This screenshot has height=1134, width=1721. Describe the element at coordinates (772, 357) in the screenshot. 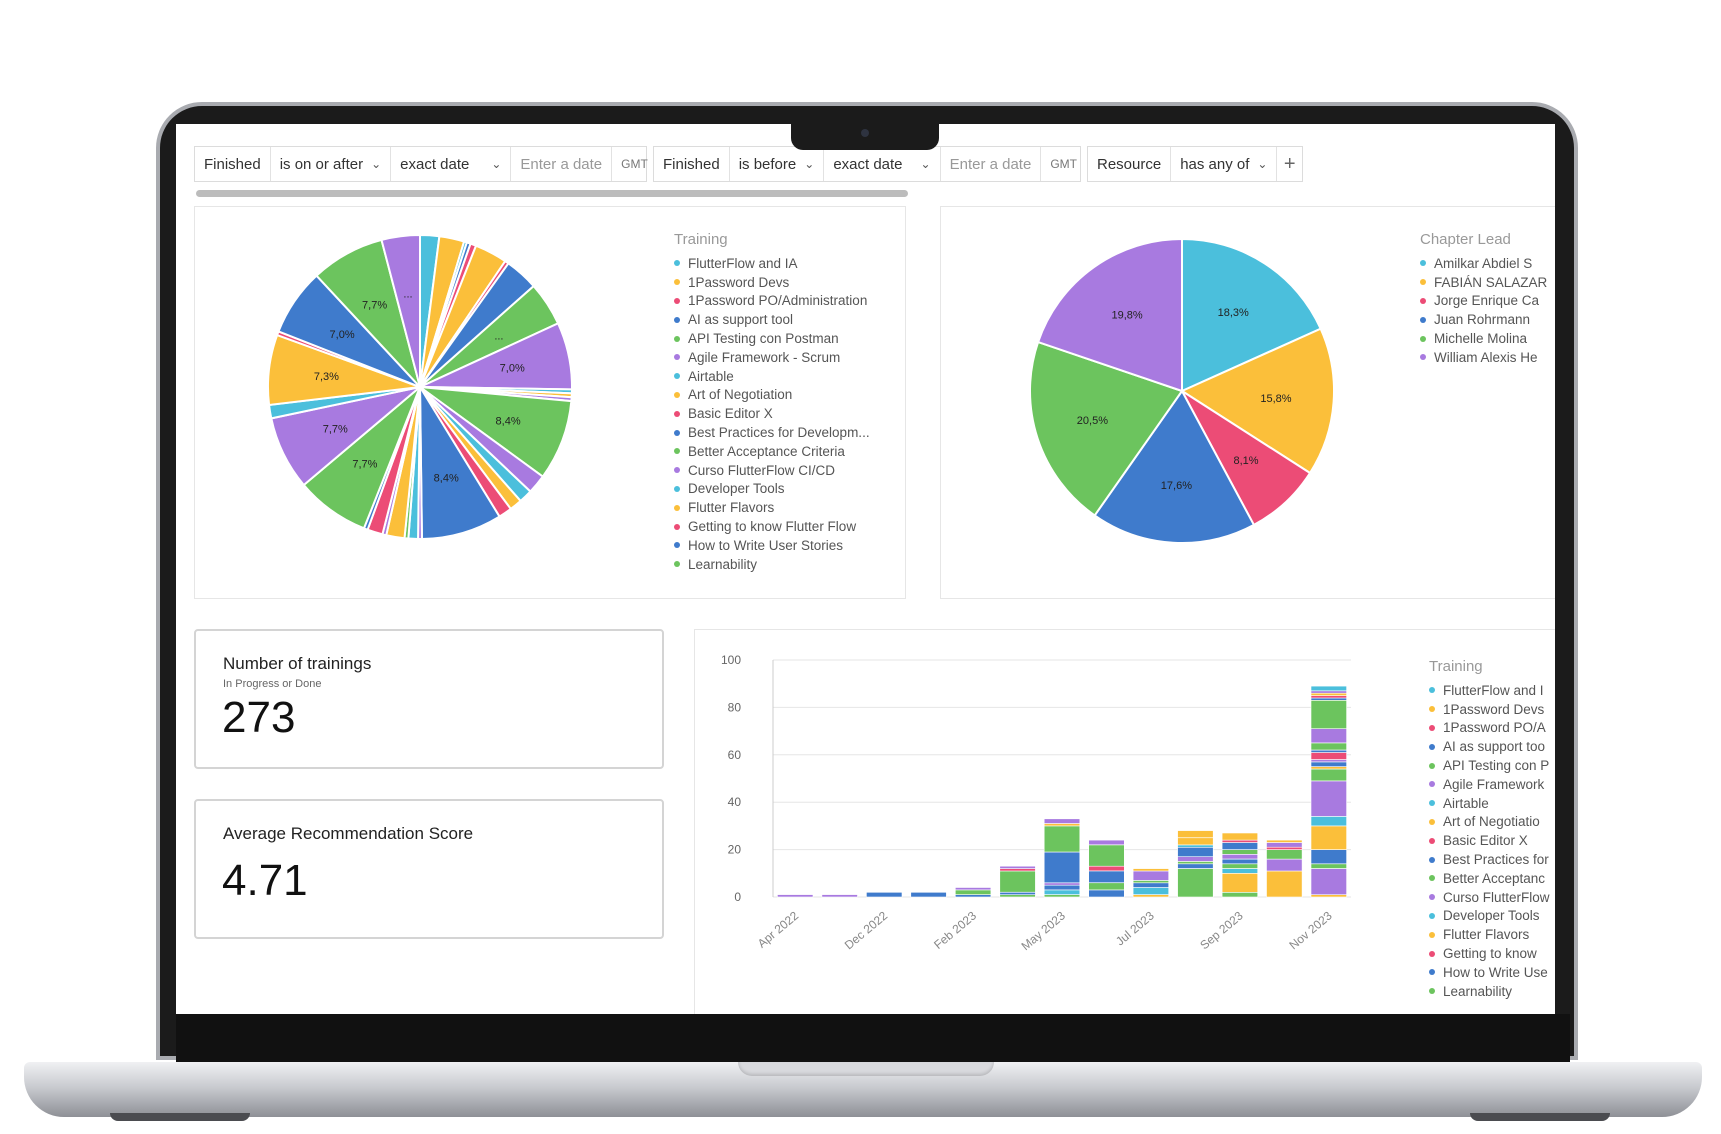

I see `legend-item: Agile Framework - Scrum` at that location.